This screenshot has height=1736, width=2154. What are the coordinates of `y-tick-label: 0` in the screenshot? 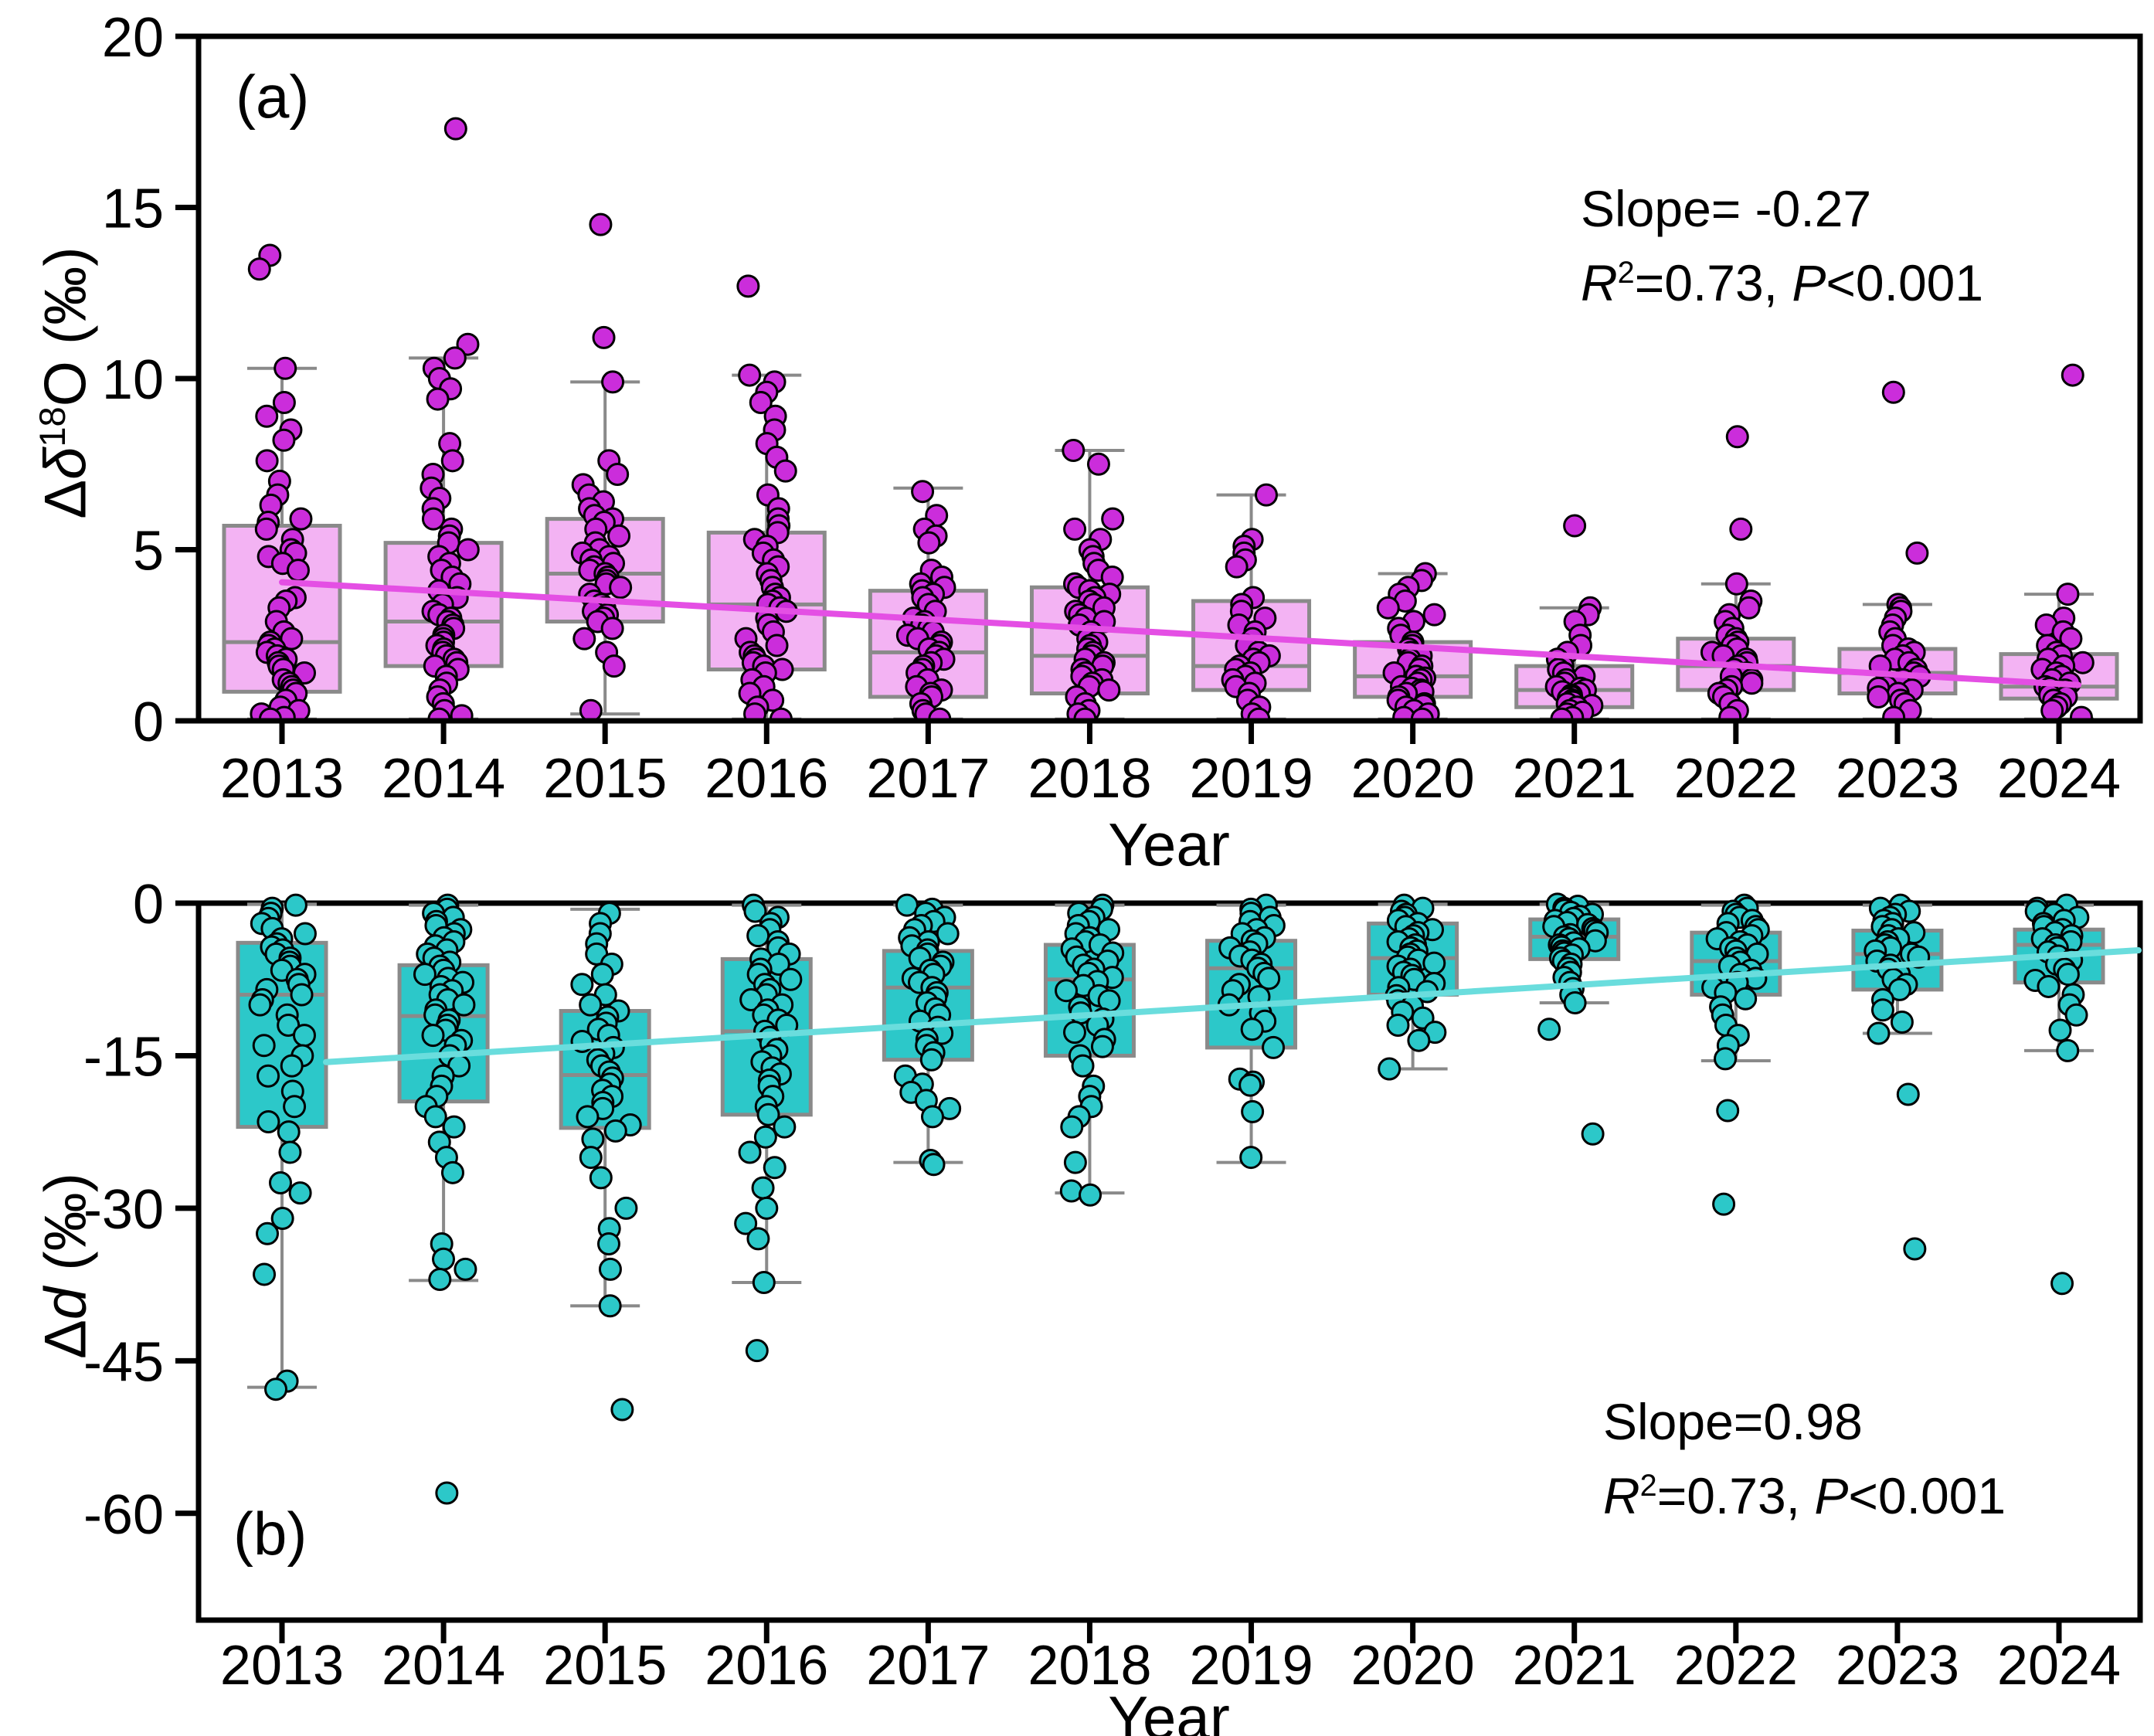 It's located at (148, 905).